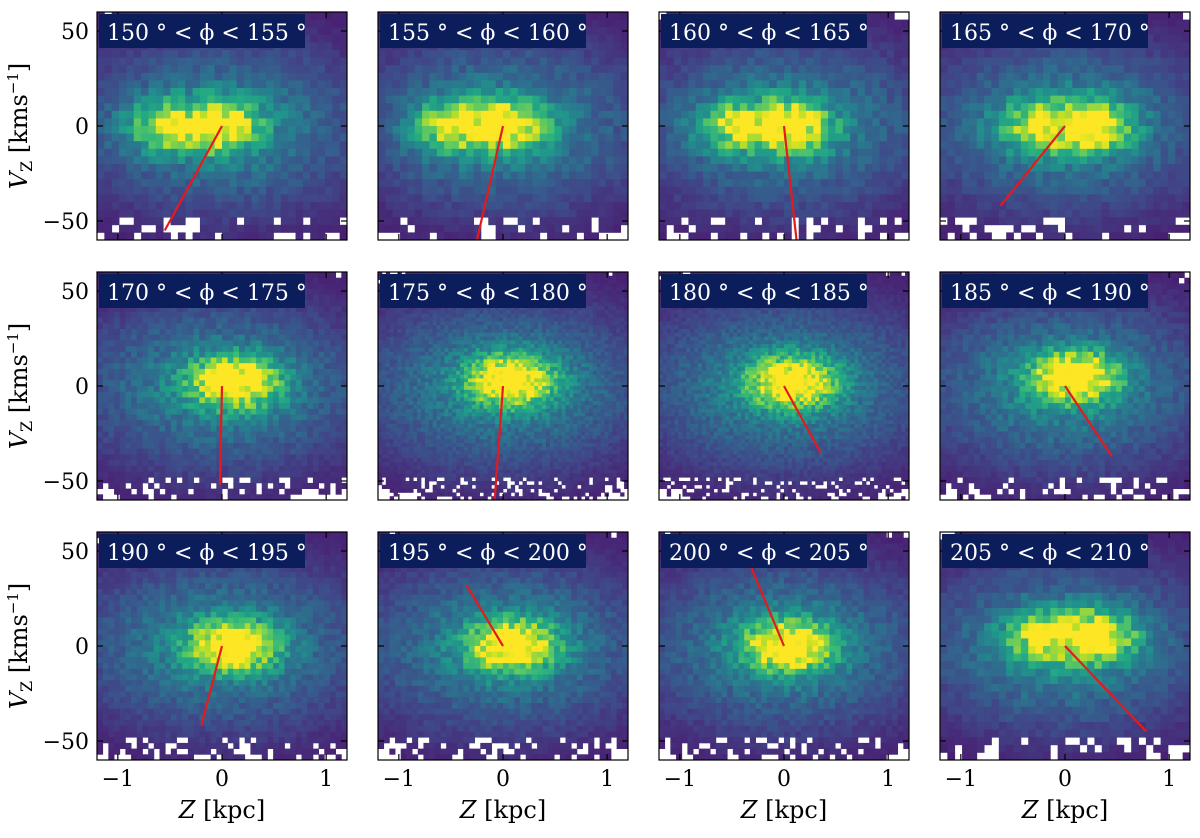 The height and width of the screenshot is (838, 1200). What do you see at coordinates (1046, 291) in the screenshot?
I see `panel-label: 185 ° < ϕ < 190 °` at bounding box center [1046, 291].